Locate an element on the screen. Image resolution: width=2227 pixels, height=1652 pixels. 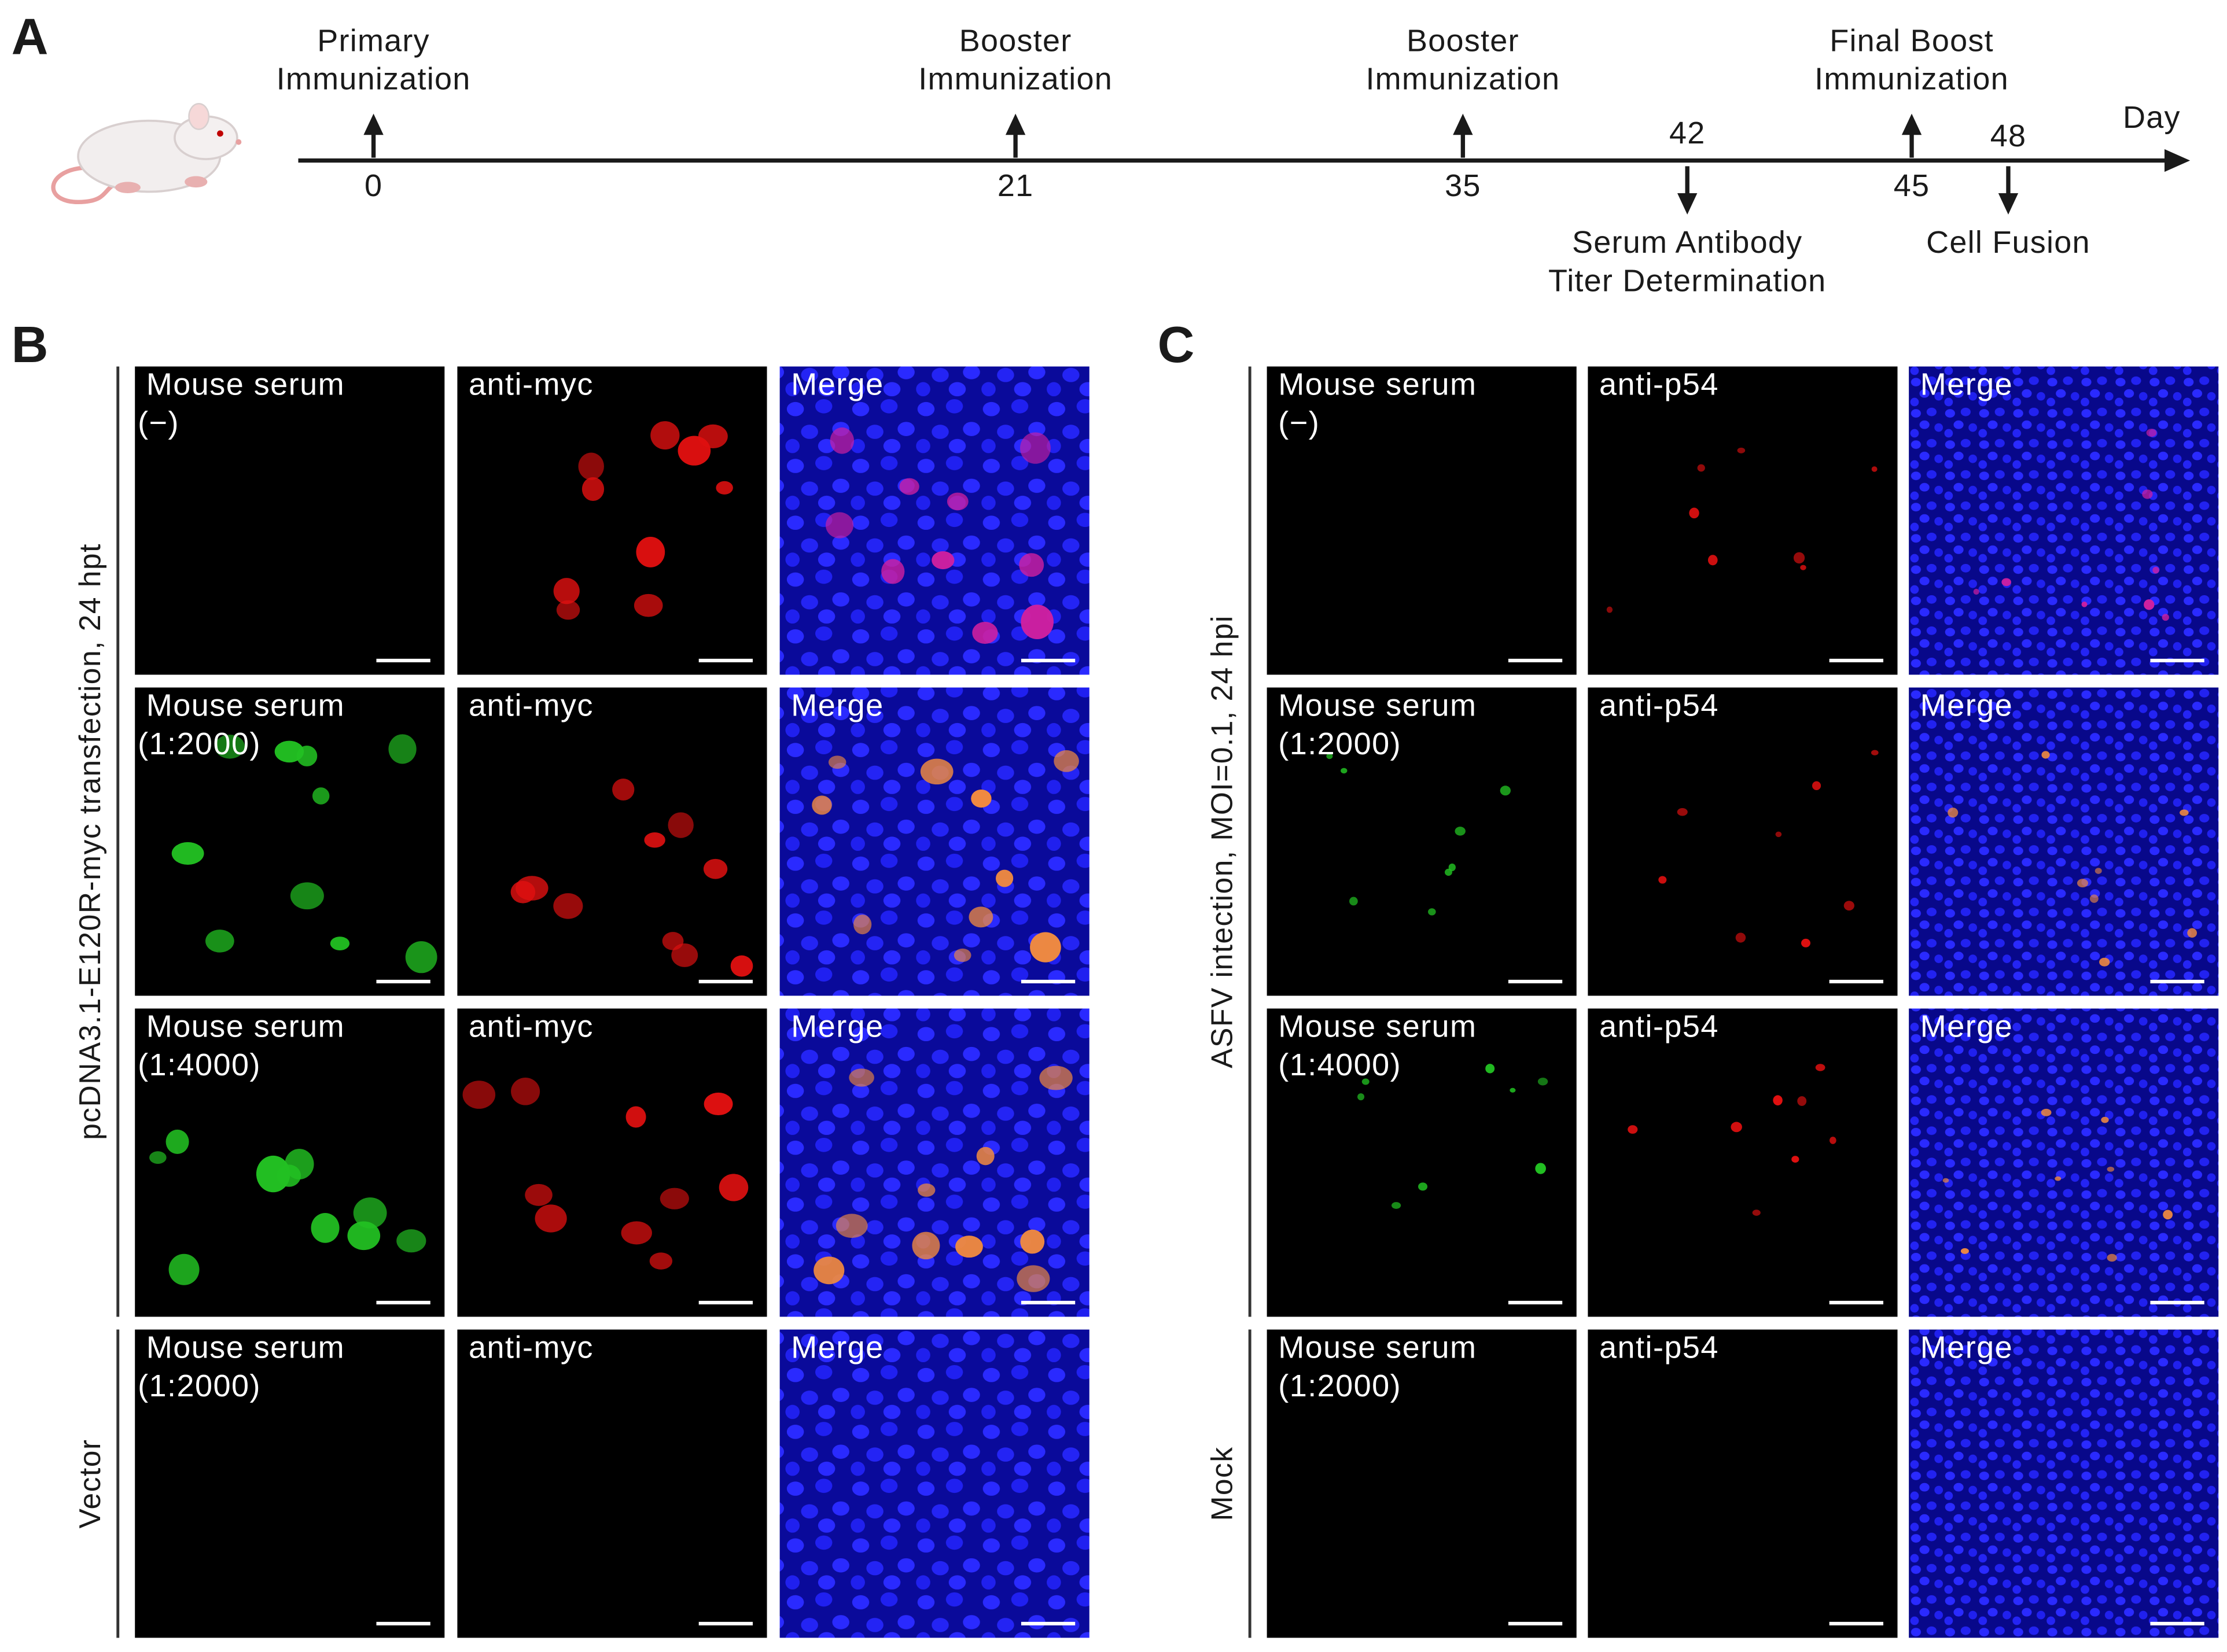
arrowhead is located at coordinates (1688, 204).